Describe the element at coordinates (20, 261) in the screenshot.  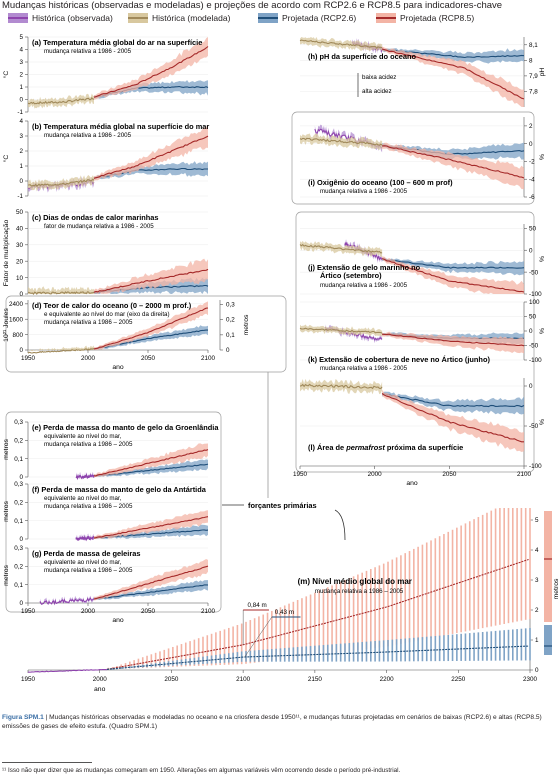
I see `y-tick-label-c-2: 20` at that location.